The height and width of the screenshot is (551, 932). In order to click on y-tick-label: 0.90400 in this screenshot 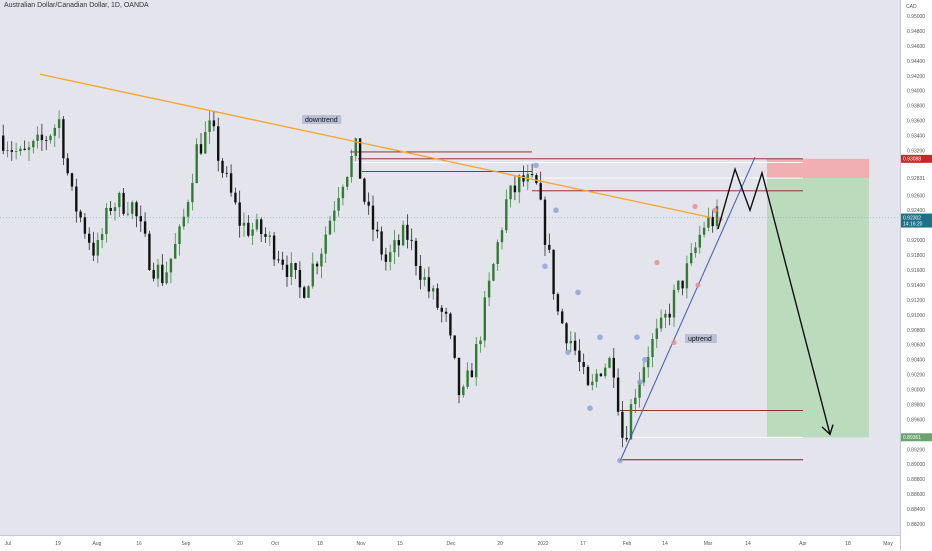, I will do `click(916, 361)`.